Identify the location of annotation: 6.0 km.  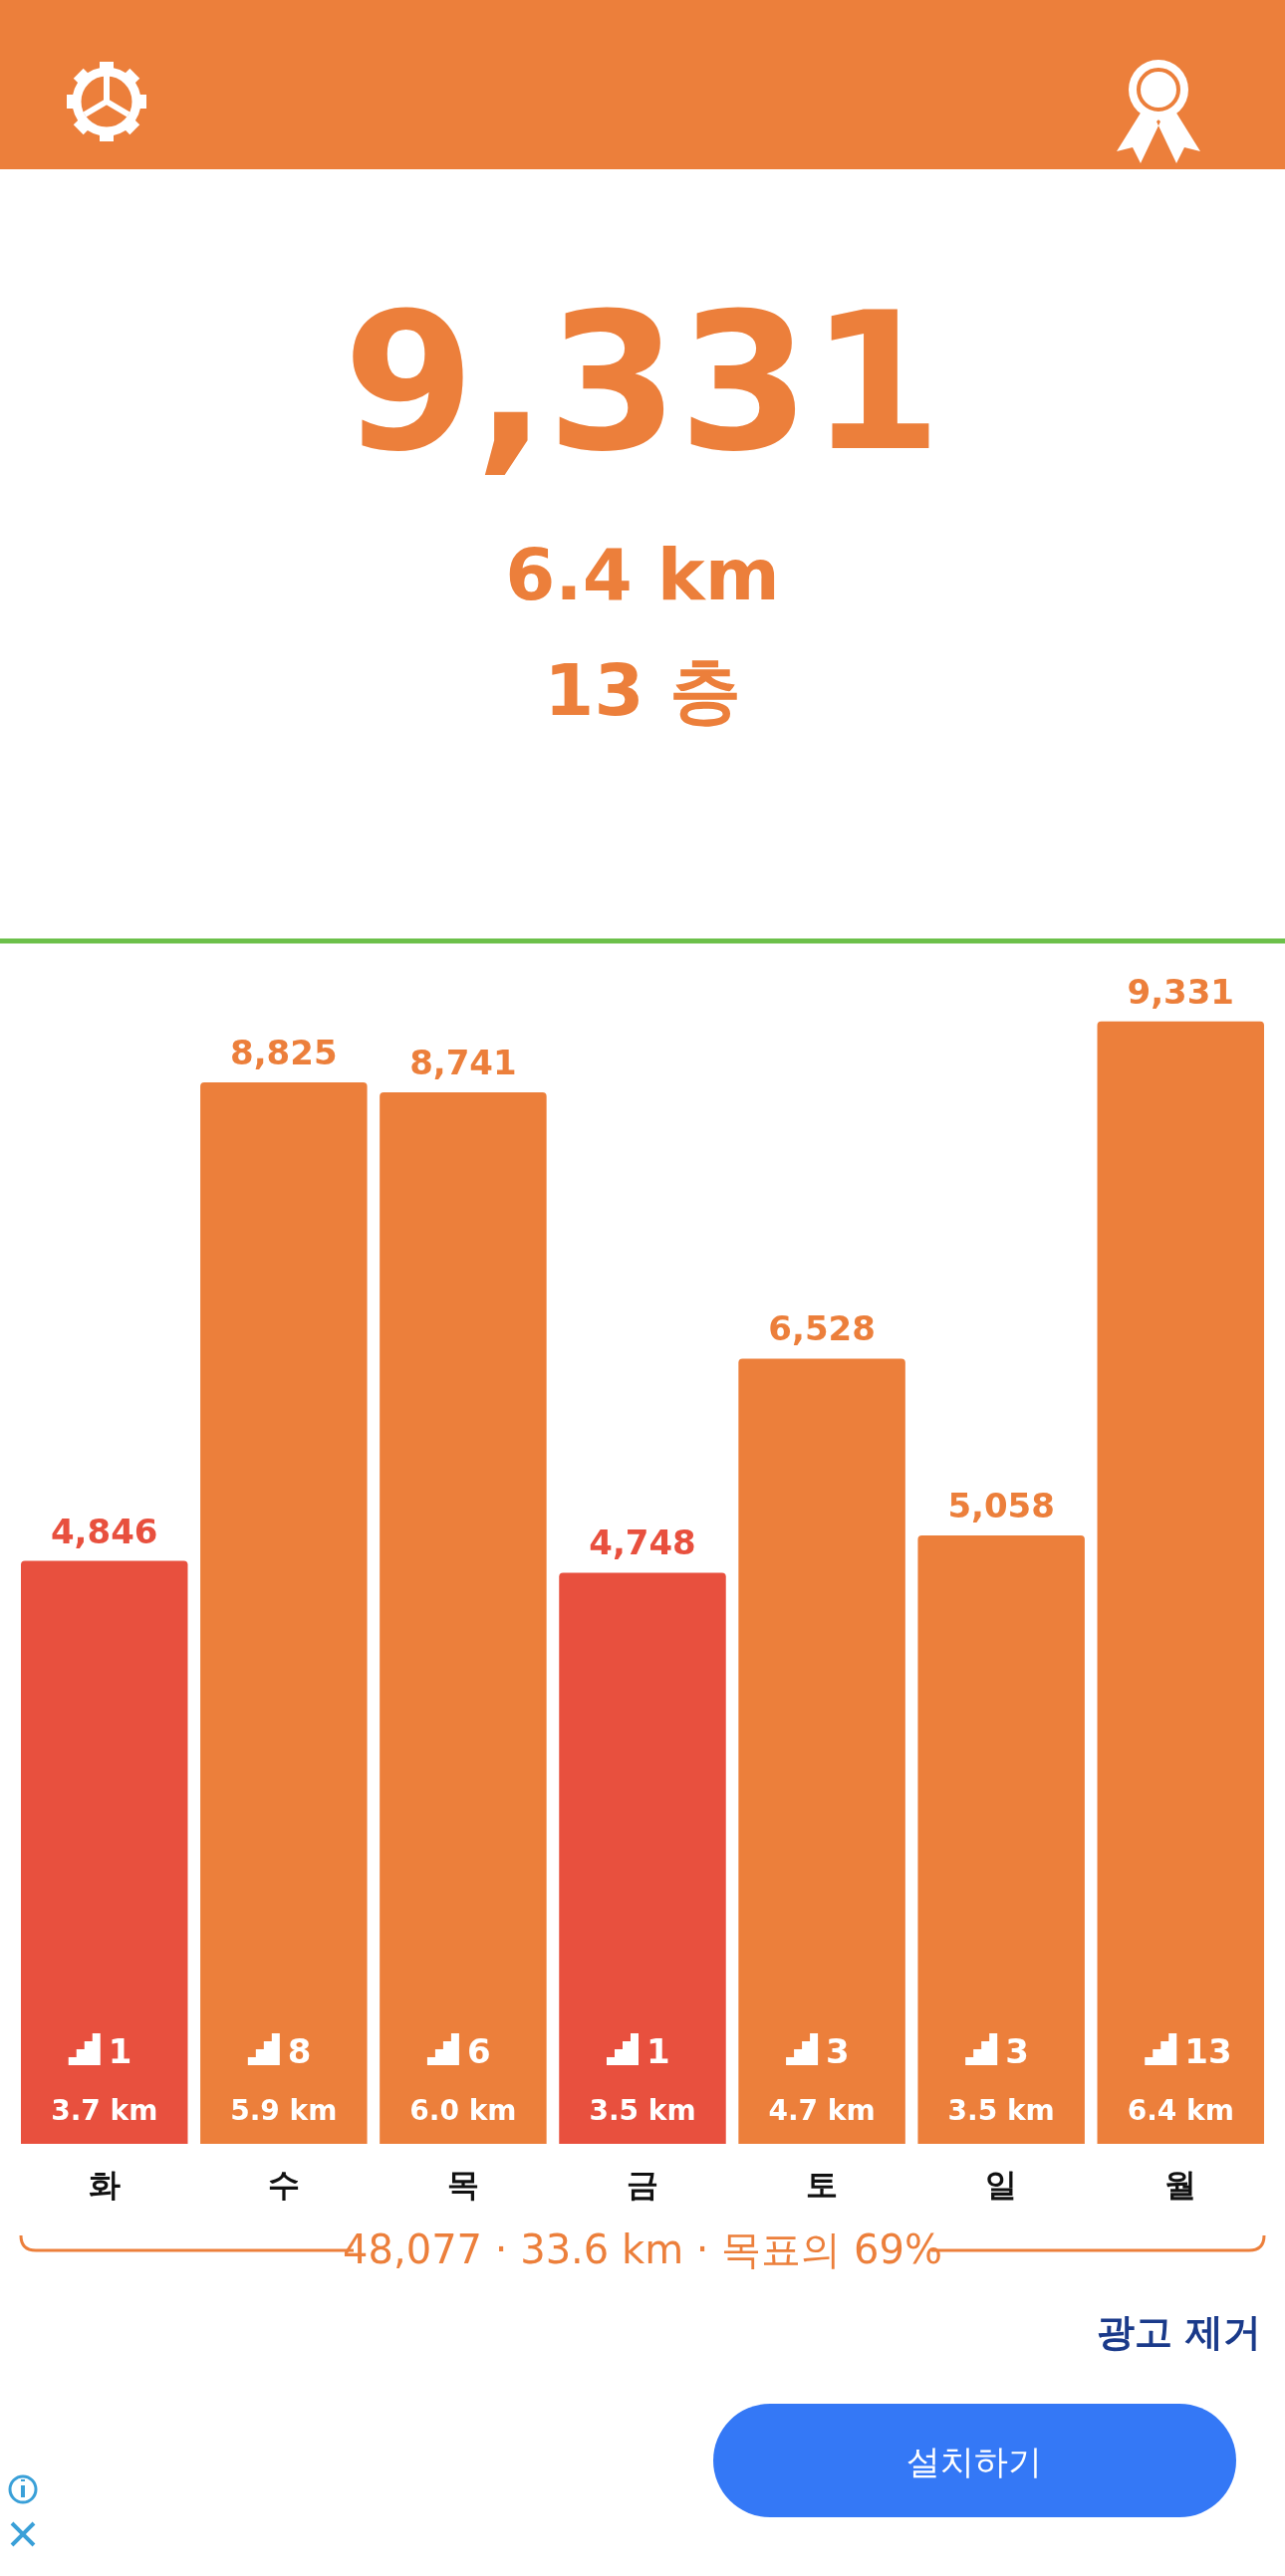
(463, 2110).